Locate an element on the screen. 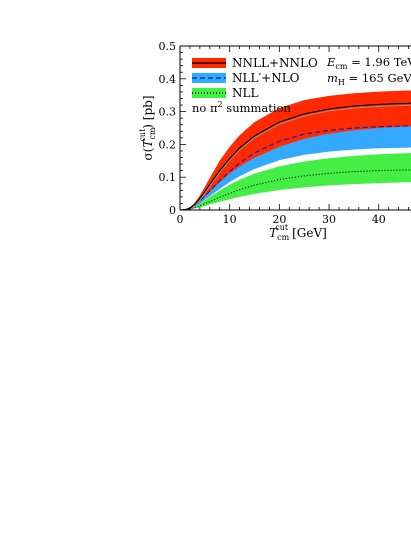 The height and width of the screenshot is (536, 411). x-tick-label: 10 is located at coordinates (230, 219).